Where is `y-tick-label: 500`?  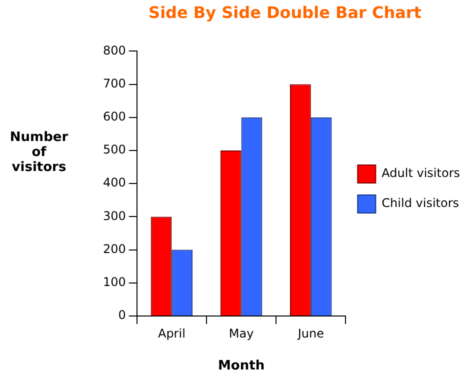
y-tick-label: 500 is located at coordinates (114, 149).